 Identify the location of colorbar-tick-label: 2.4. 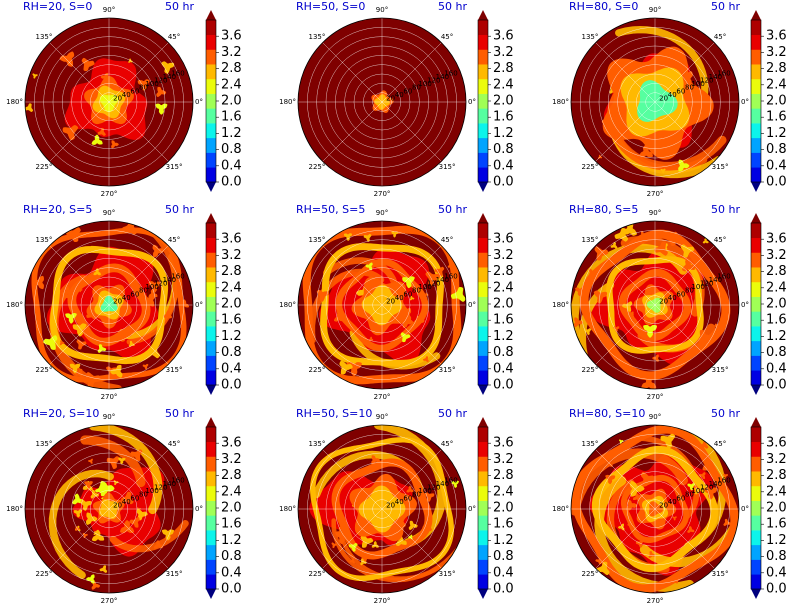
(503, 491).